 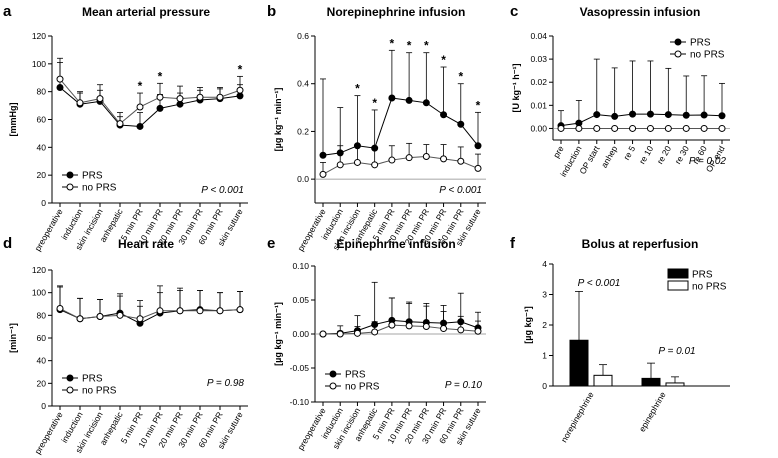 What do you see at coordinates (516, 88) in the screenshot?
I see `y-axis-label: [U kg⁻¹ h⁻¹]` at bounding box center [516, 88].